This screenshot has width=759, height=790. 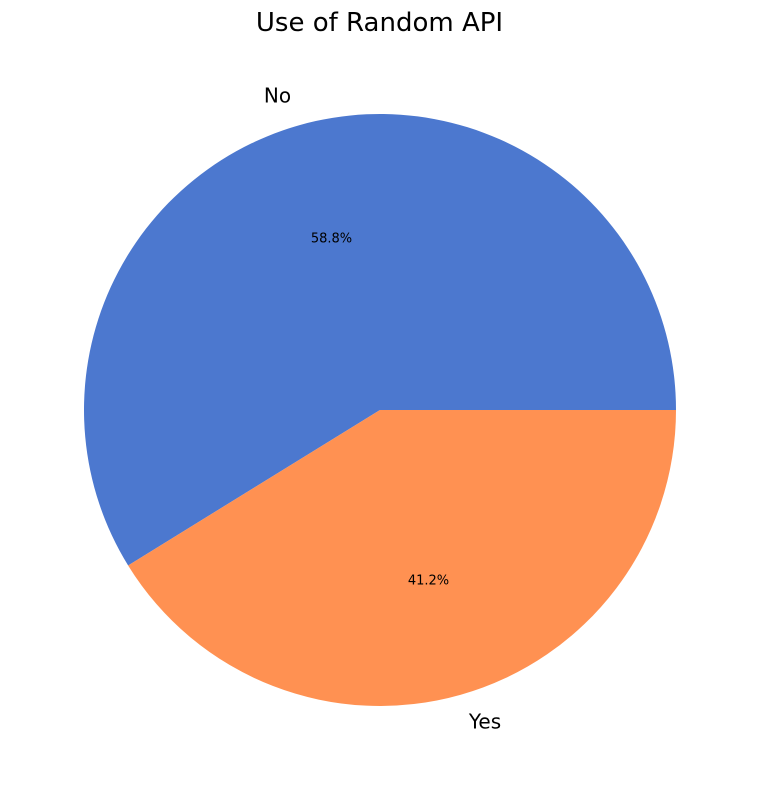 I want to click on slice-label-yes: Yes, so click(x=484, y=722).